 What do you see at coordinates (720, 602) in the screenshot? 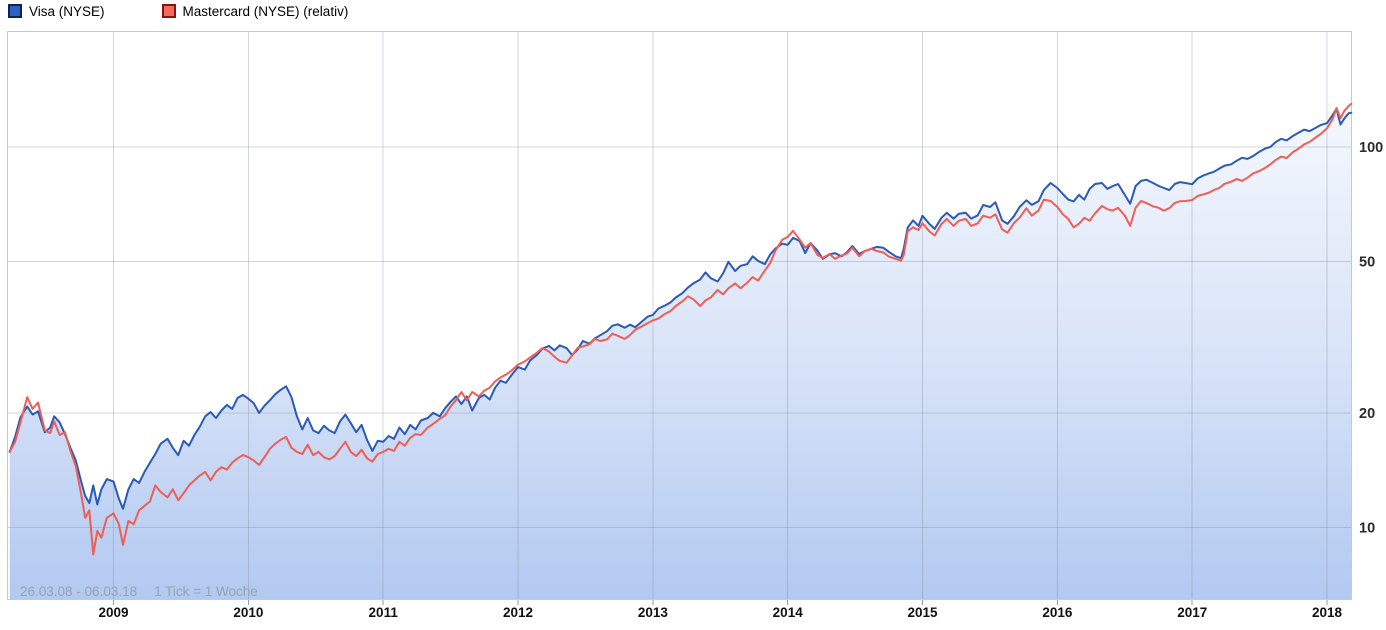
I see `axis-ticks` at bounding box center [720, 602].